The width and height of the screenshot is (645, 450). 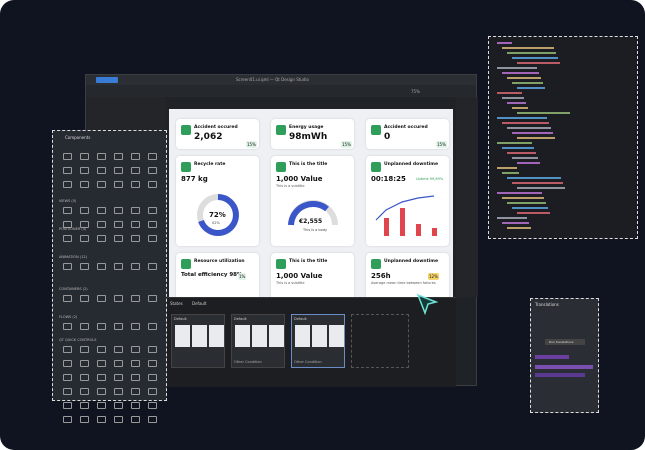 I want to click on state-name: Default, so click(x=300, y=319).